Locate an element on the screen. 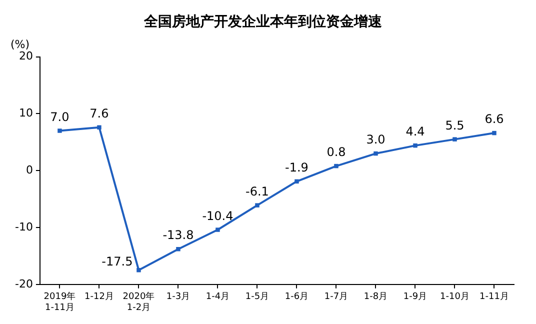 Image resolution: width=536 pixels, height=324 pixels. y-tick-label: 10 is located at coordinates (25, 113).